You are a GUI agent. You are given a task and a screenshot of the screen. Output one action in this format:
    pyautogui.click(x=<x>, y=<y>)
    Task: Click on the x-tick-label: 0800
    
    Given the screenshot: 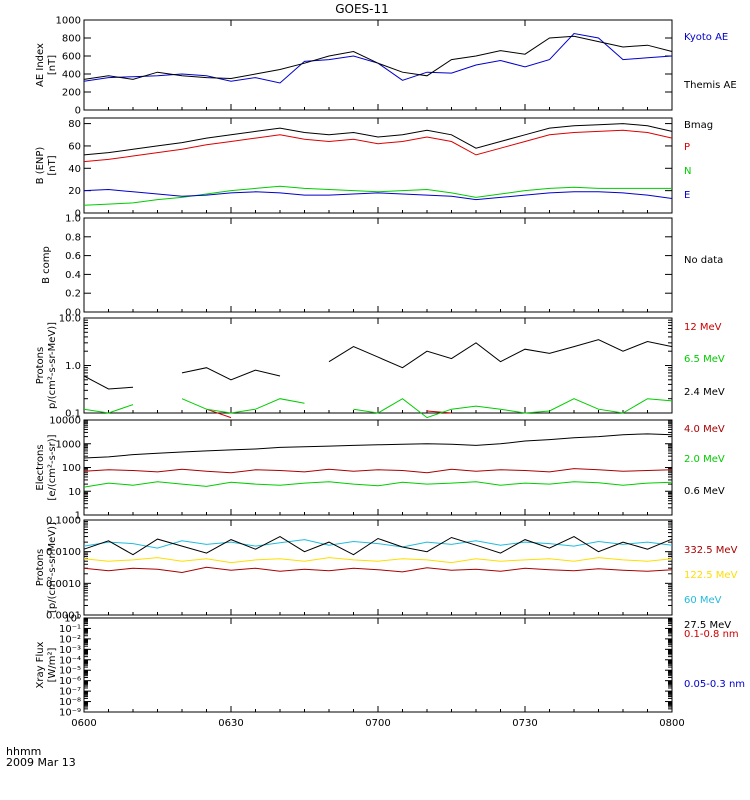 What is the action you would take?
    pyautogui.click(x=671, y=723)
    